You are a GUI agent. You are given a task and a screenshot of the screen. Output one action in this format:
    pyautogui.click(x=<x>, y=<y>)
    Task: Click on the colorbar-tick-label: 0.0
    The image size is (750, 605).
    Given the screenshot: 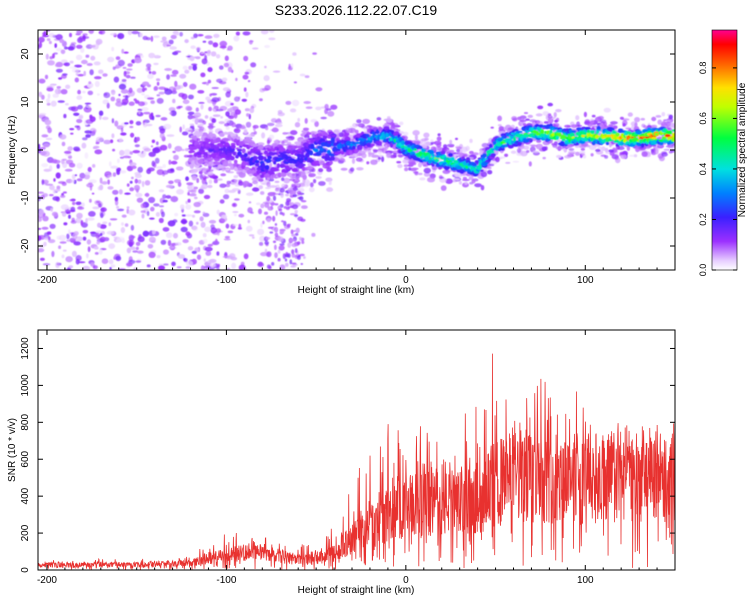 What is the action you would take?
    pyautogui.click(x=703, y=270)
    